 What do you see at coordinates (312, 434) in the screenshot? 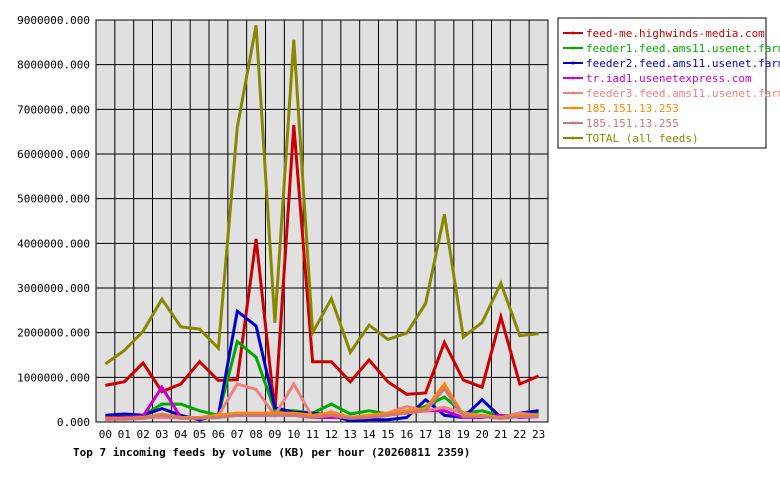
I see `x-tick-label: 11` at bounding box center [312, 434].